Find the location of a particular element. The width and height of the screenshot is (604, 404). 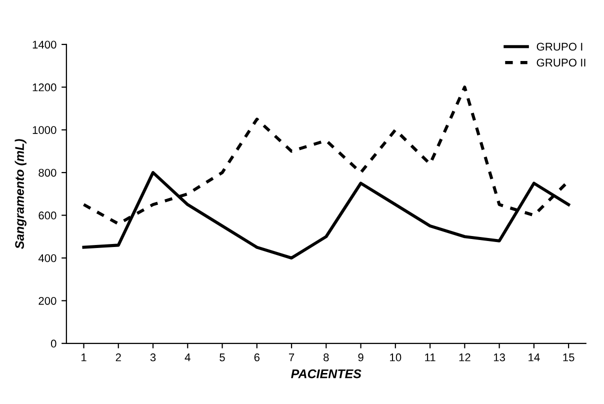

legend-label: GRUPO I is located at coordinates (559, 46).